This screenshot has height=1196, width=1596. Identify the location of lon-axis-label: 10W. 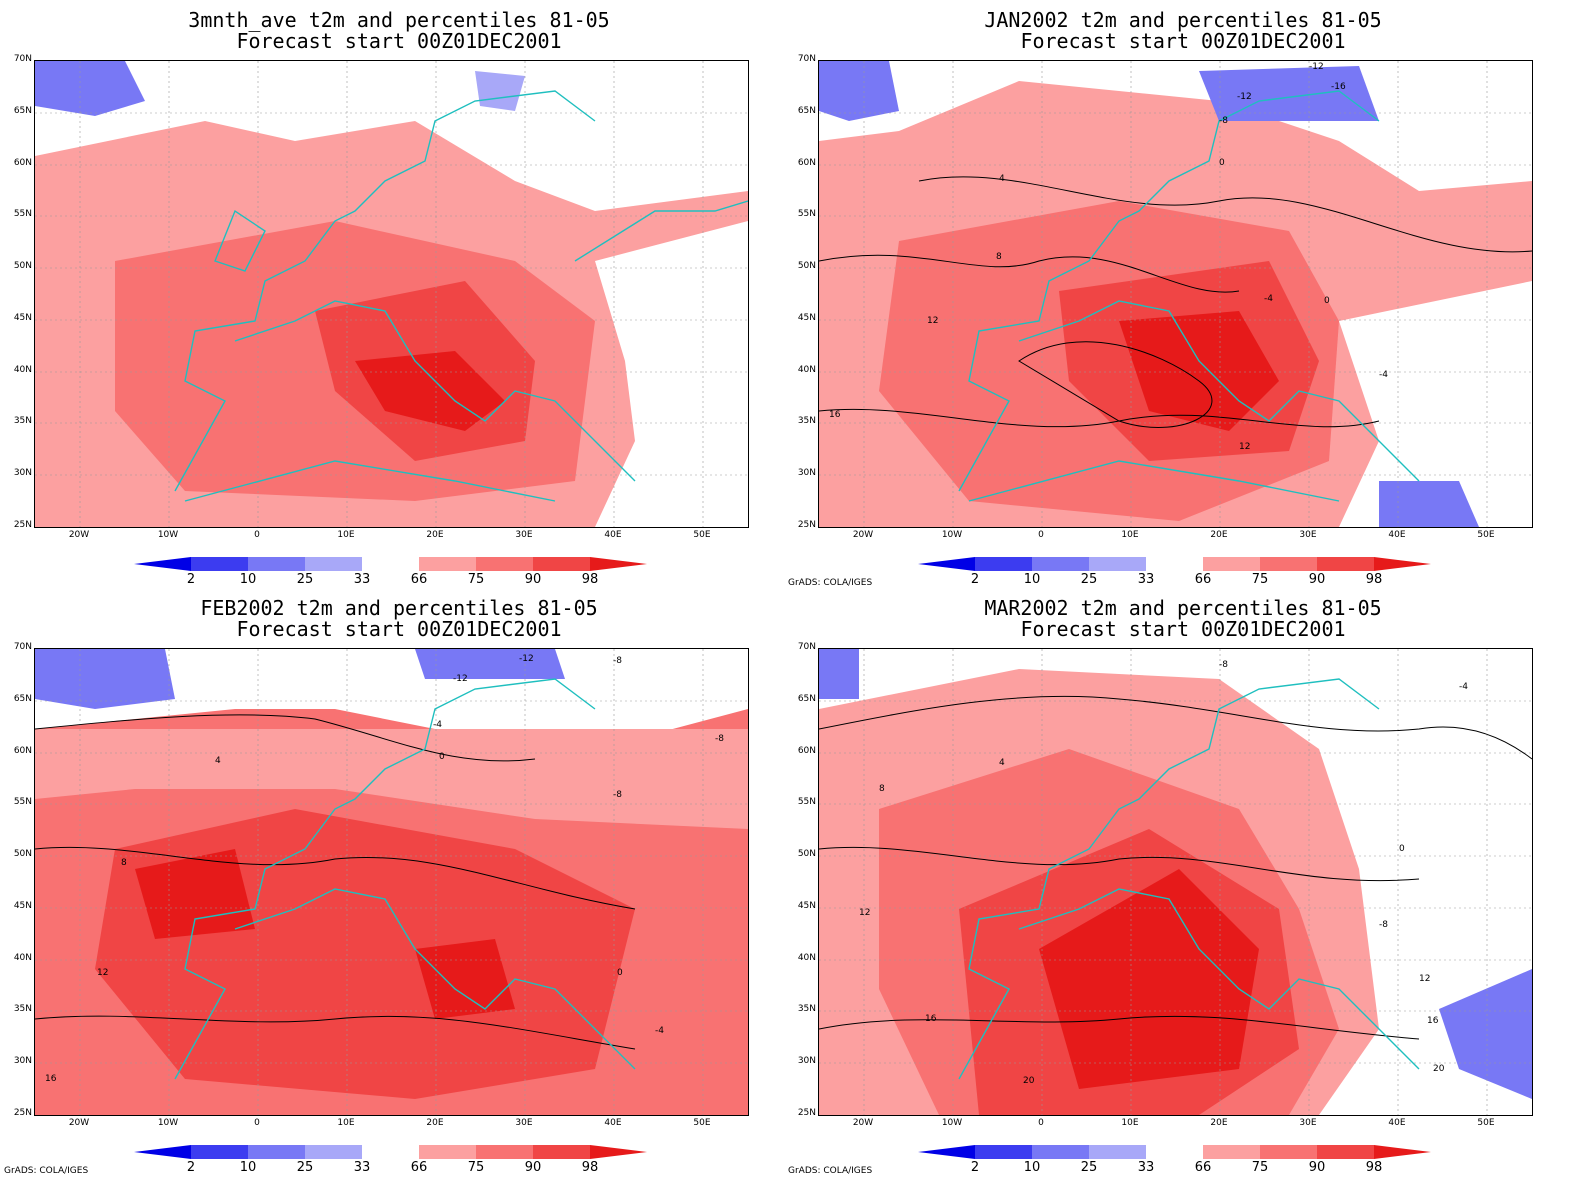
(168, 535).